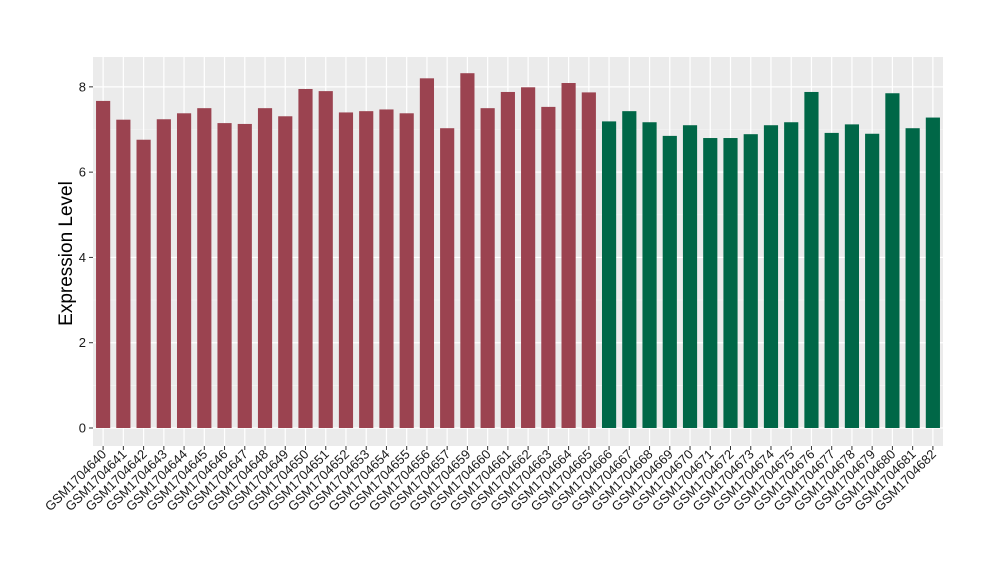 The width and height of the screenshot is (1000, 580). Describe the element at coordinates (588, 260) in the screenshot. I see `bar-GSM1704665` at that location.